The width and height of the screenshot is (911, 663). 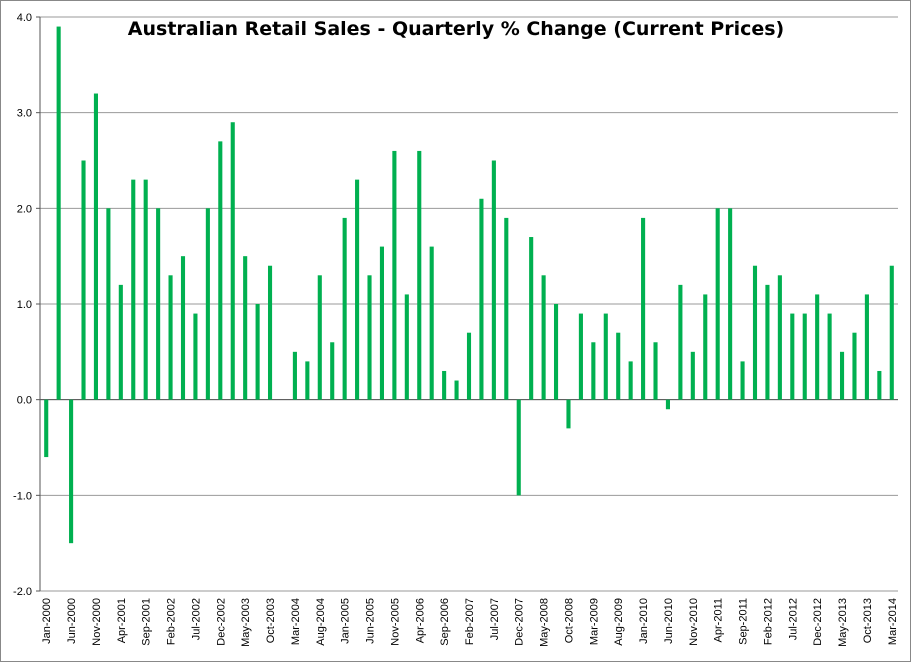 What do you see at coordinates (321, 622) in the screenshot?
I see `x-tick-label: Aug-2004` at bounding box center [321, 622].